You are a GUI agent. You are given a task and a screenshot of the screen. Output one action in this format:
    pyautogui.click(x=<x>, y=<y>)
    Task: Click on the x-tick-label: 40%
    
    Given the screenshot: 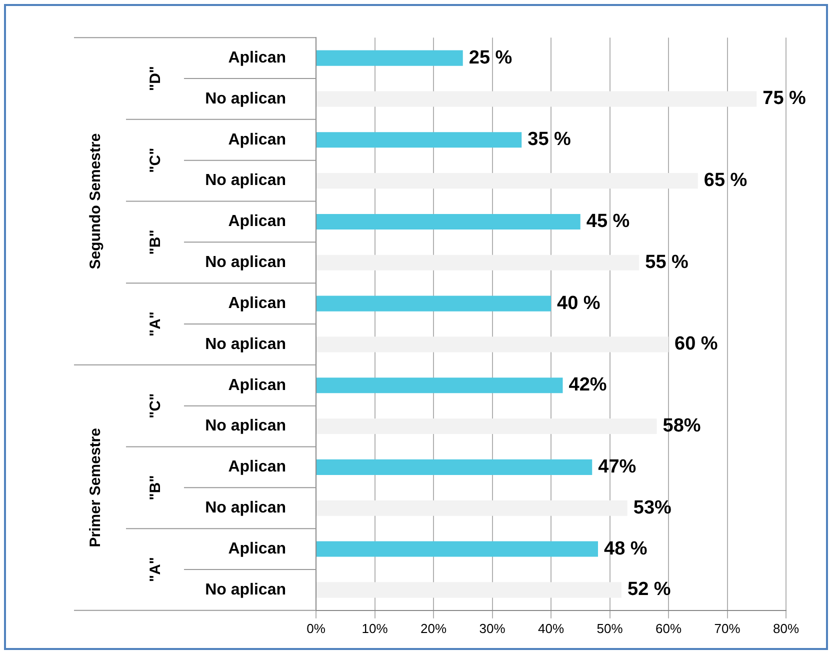 What is the action you would take?
    pyautogui.click(x=551, y=628)
    